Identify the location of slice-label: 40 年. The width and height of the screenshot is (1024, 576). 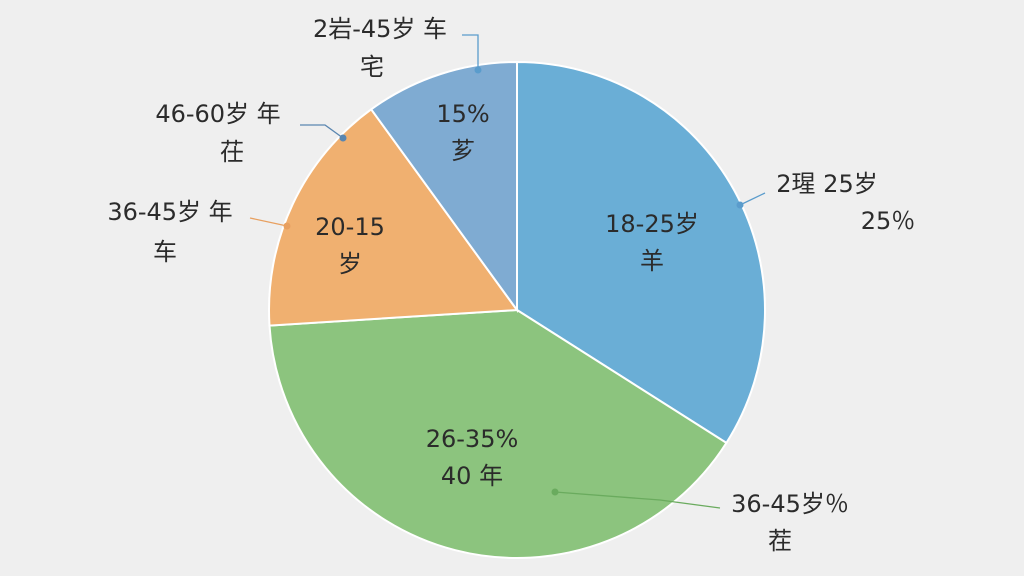
(472, 476).